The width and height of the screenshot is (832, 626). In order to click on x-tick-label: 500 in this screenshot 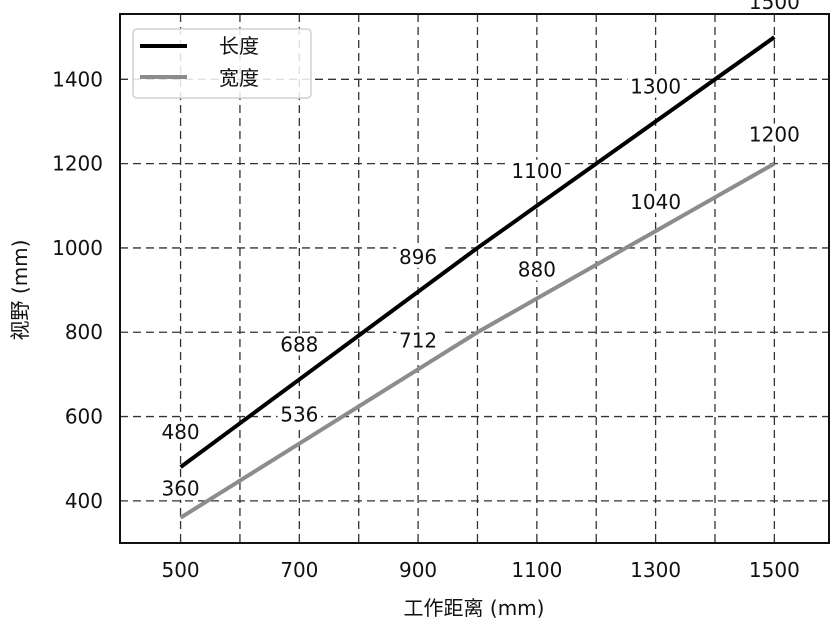, I will do `click(180, 570)`.